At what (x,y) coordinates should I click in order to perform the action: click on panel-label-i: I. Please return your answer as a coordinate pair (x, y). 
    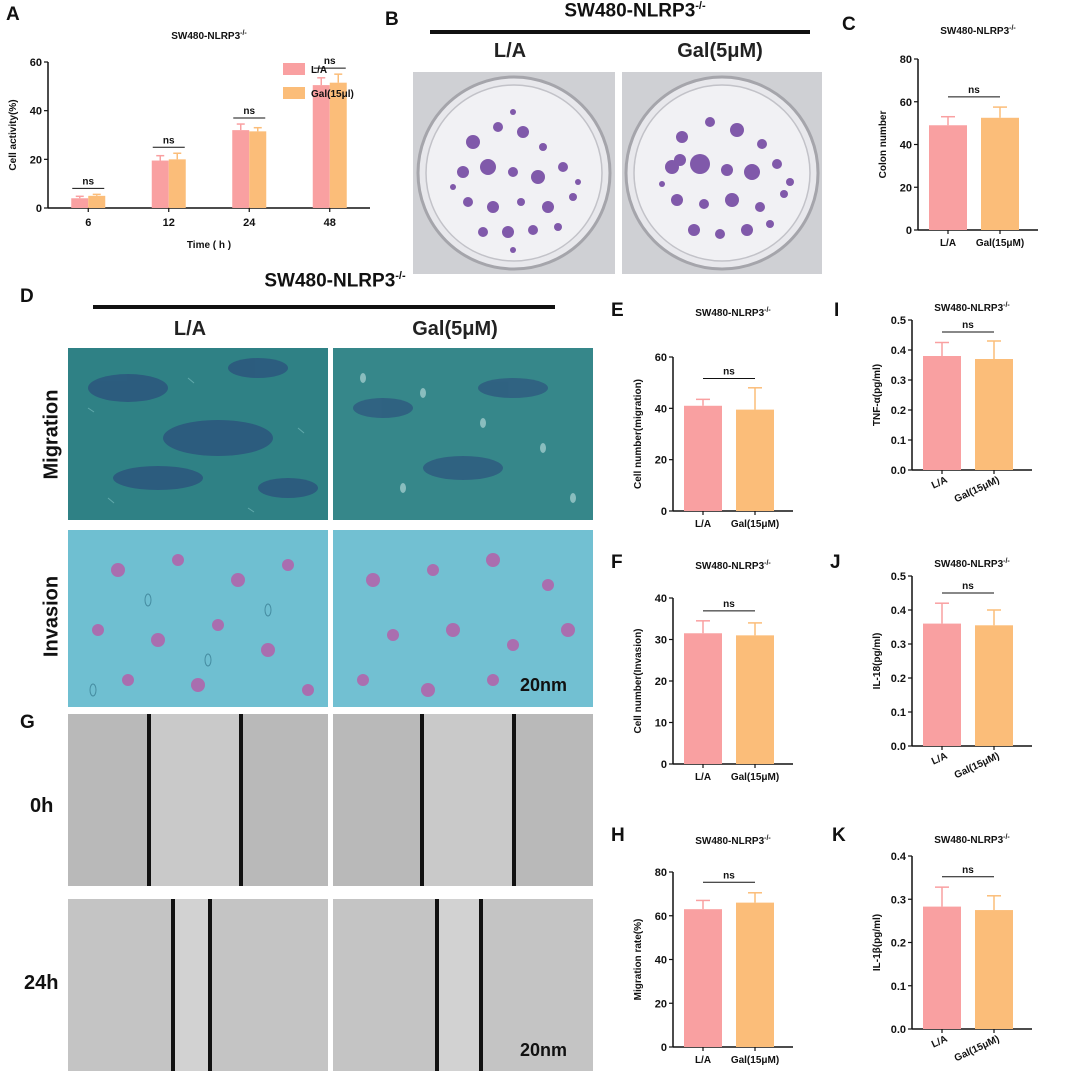
    Looking at the image, I should click on (837, 310).